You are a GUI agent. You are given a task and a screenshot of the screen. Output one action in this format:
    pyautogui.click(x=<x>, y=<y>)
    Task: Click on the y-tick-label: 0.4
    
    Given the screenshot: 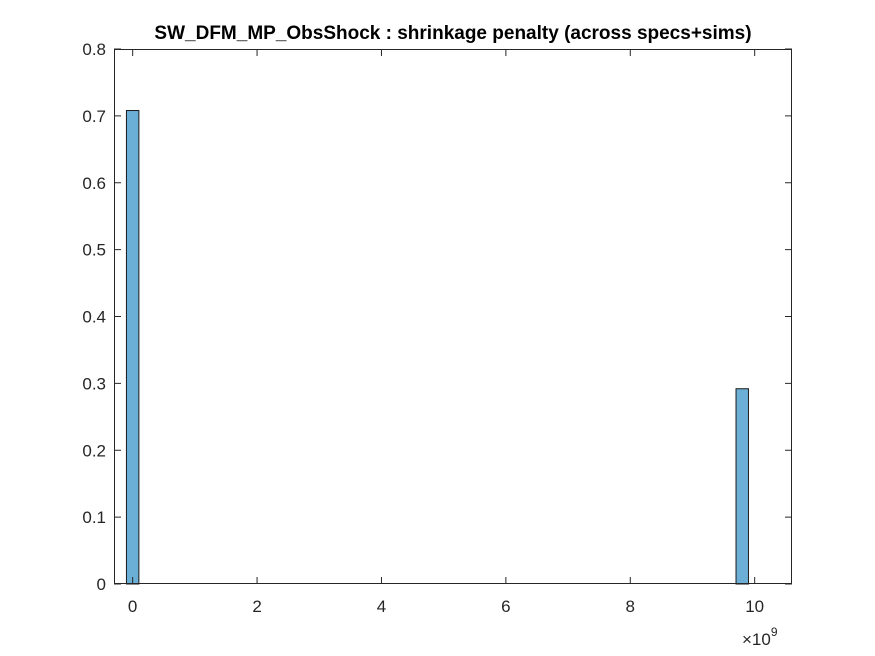 What is the action you would take?
    pyautogui.click(x=94, y=317)
    